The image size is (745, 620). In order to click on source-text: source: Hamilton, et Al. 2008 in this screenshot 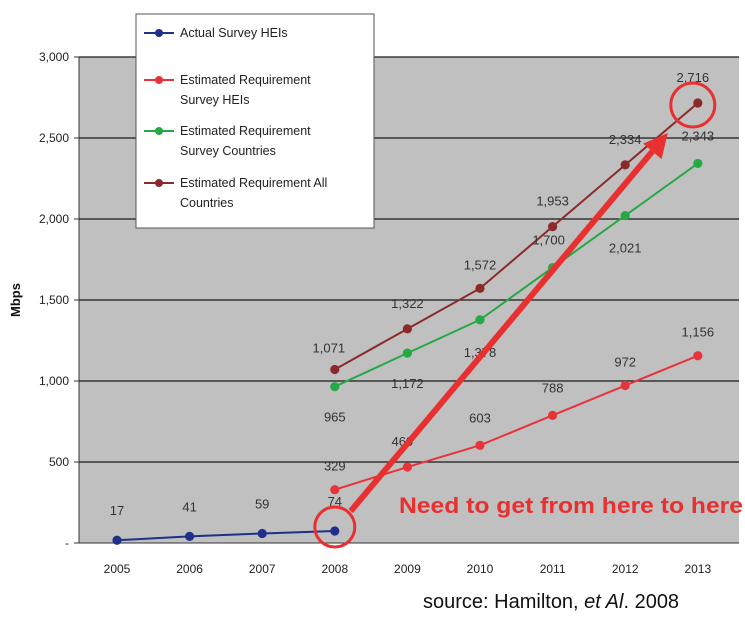, I will do `click(551, 602)`.